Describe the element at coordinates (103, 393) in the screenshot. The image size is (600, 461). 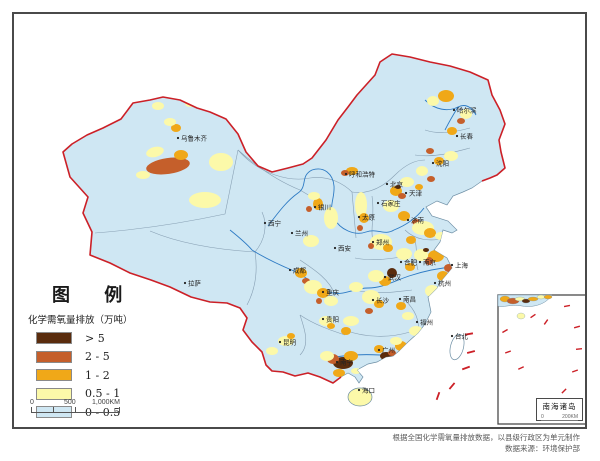
I see `legend-class-label: 0.5 - 1` at that location.